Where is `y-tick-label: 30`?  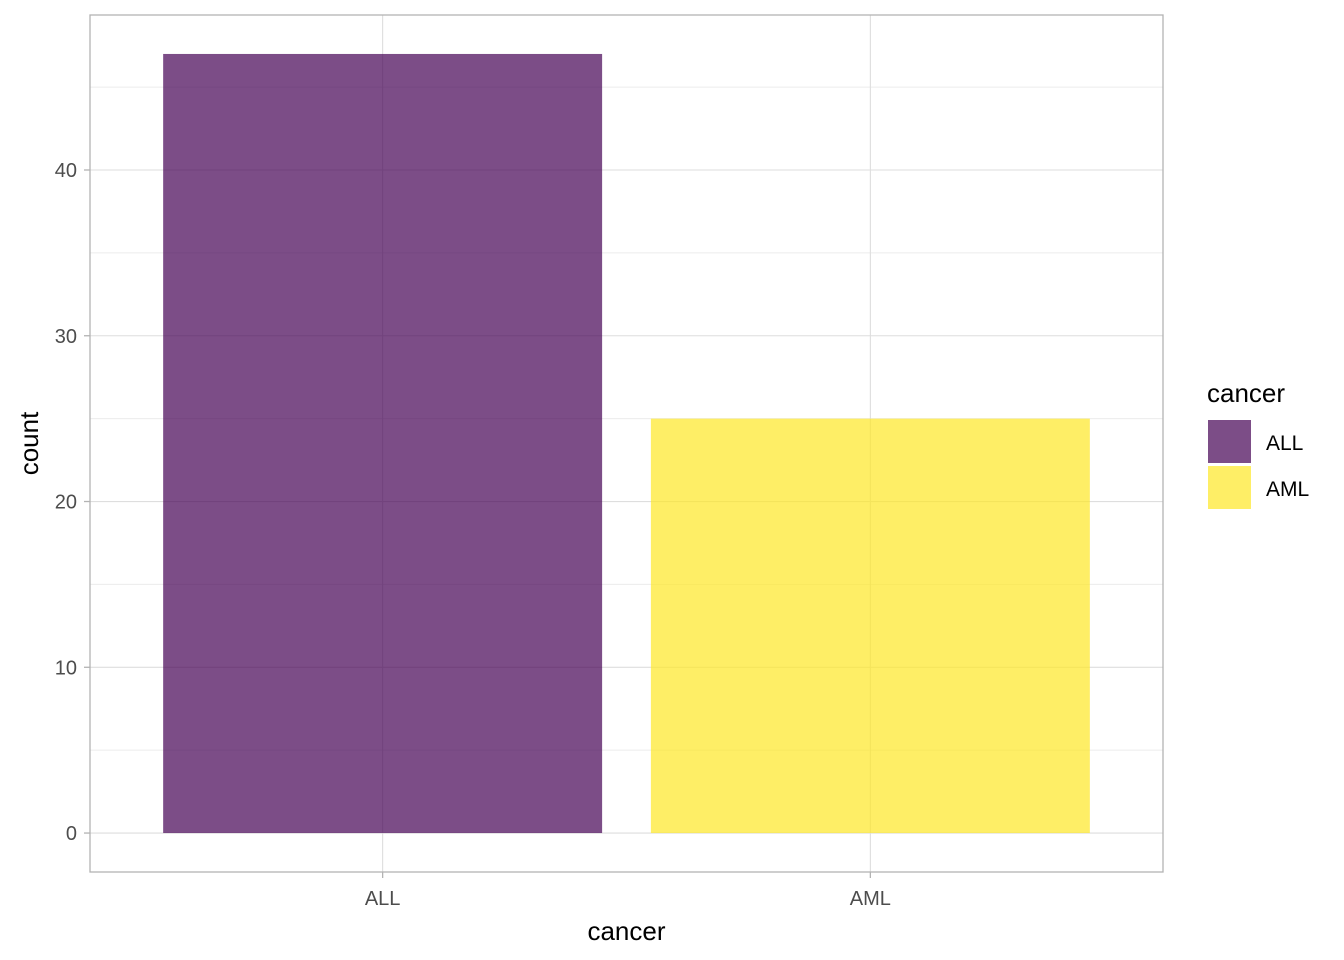 y-tick-label: 30 is located at coordinates (66, 337).